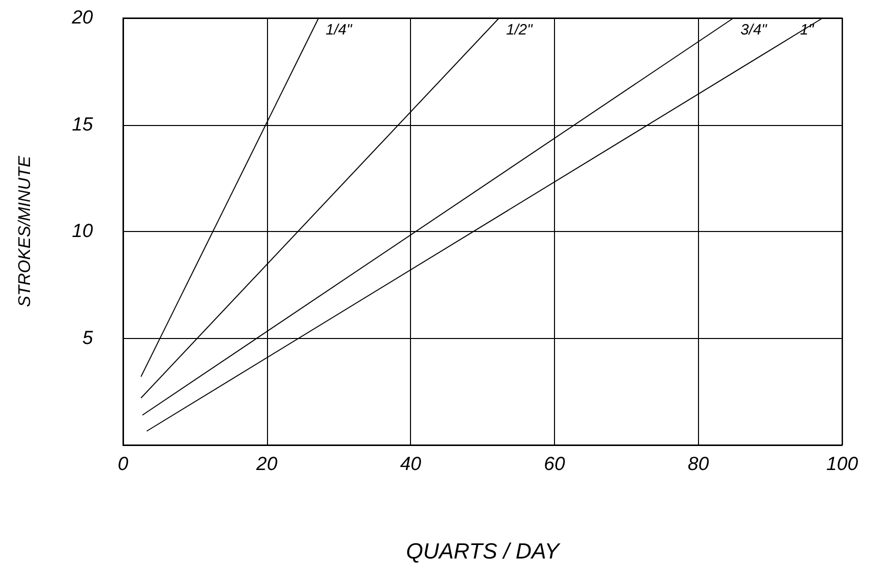 Image resolution: width=869 pixels, height=575 pixels. What do you see at coordinates (483, 551) in the screenshot?
I see `x-axis-title: QUARTS / DAY` at bounding box center [483, 551].